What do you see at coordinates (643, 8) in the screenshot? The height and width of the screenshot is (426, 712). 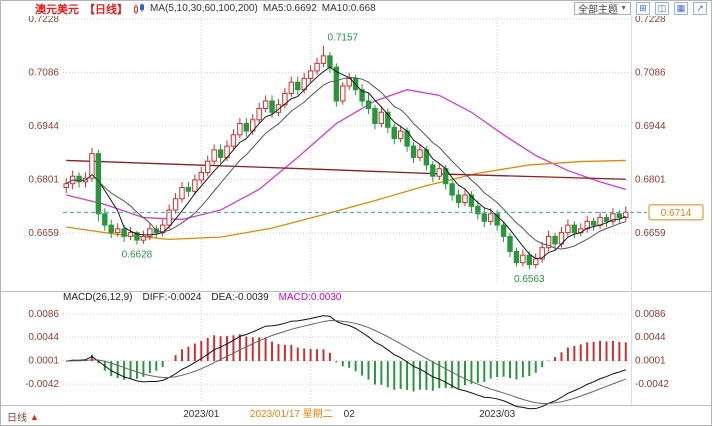 I see `grid-4-layout-icon: ⊞` at bounding box center [643, 8].